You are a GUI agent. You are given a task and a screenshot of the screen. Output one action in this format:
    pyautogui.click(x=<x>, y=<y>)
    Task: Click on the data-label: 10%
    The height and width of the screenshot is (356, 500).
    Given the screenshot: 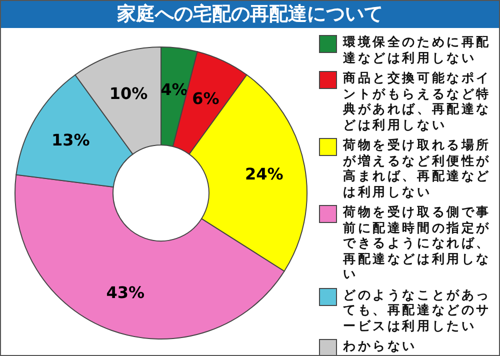 What is the action you would take?
    pyautogui.click(x=128, y=94)
    